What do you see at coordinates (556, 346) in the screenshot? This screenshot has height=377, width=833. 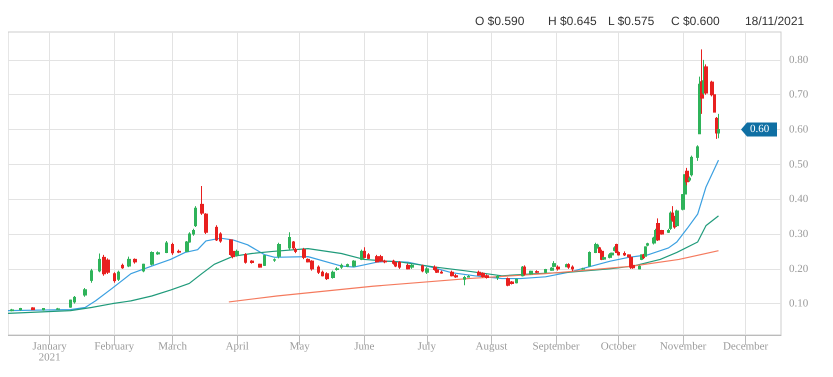 I see `x-tick-label: September` at bounding box center [556, 346].